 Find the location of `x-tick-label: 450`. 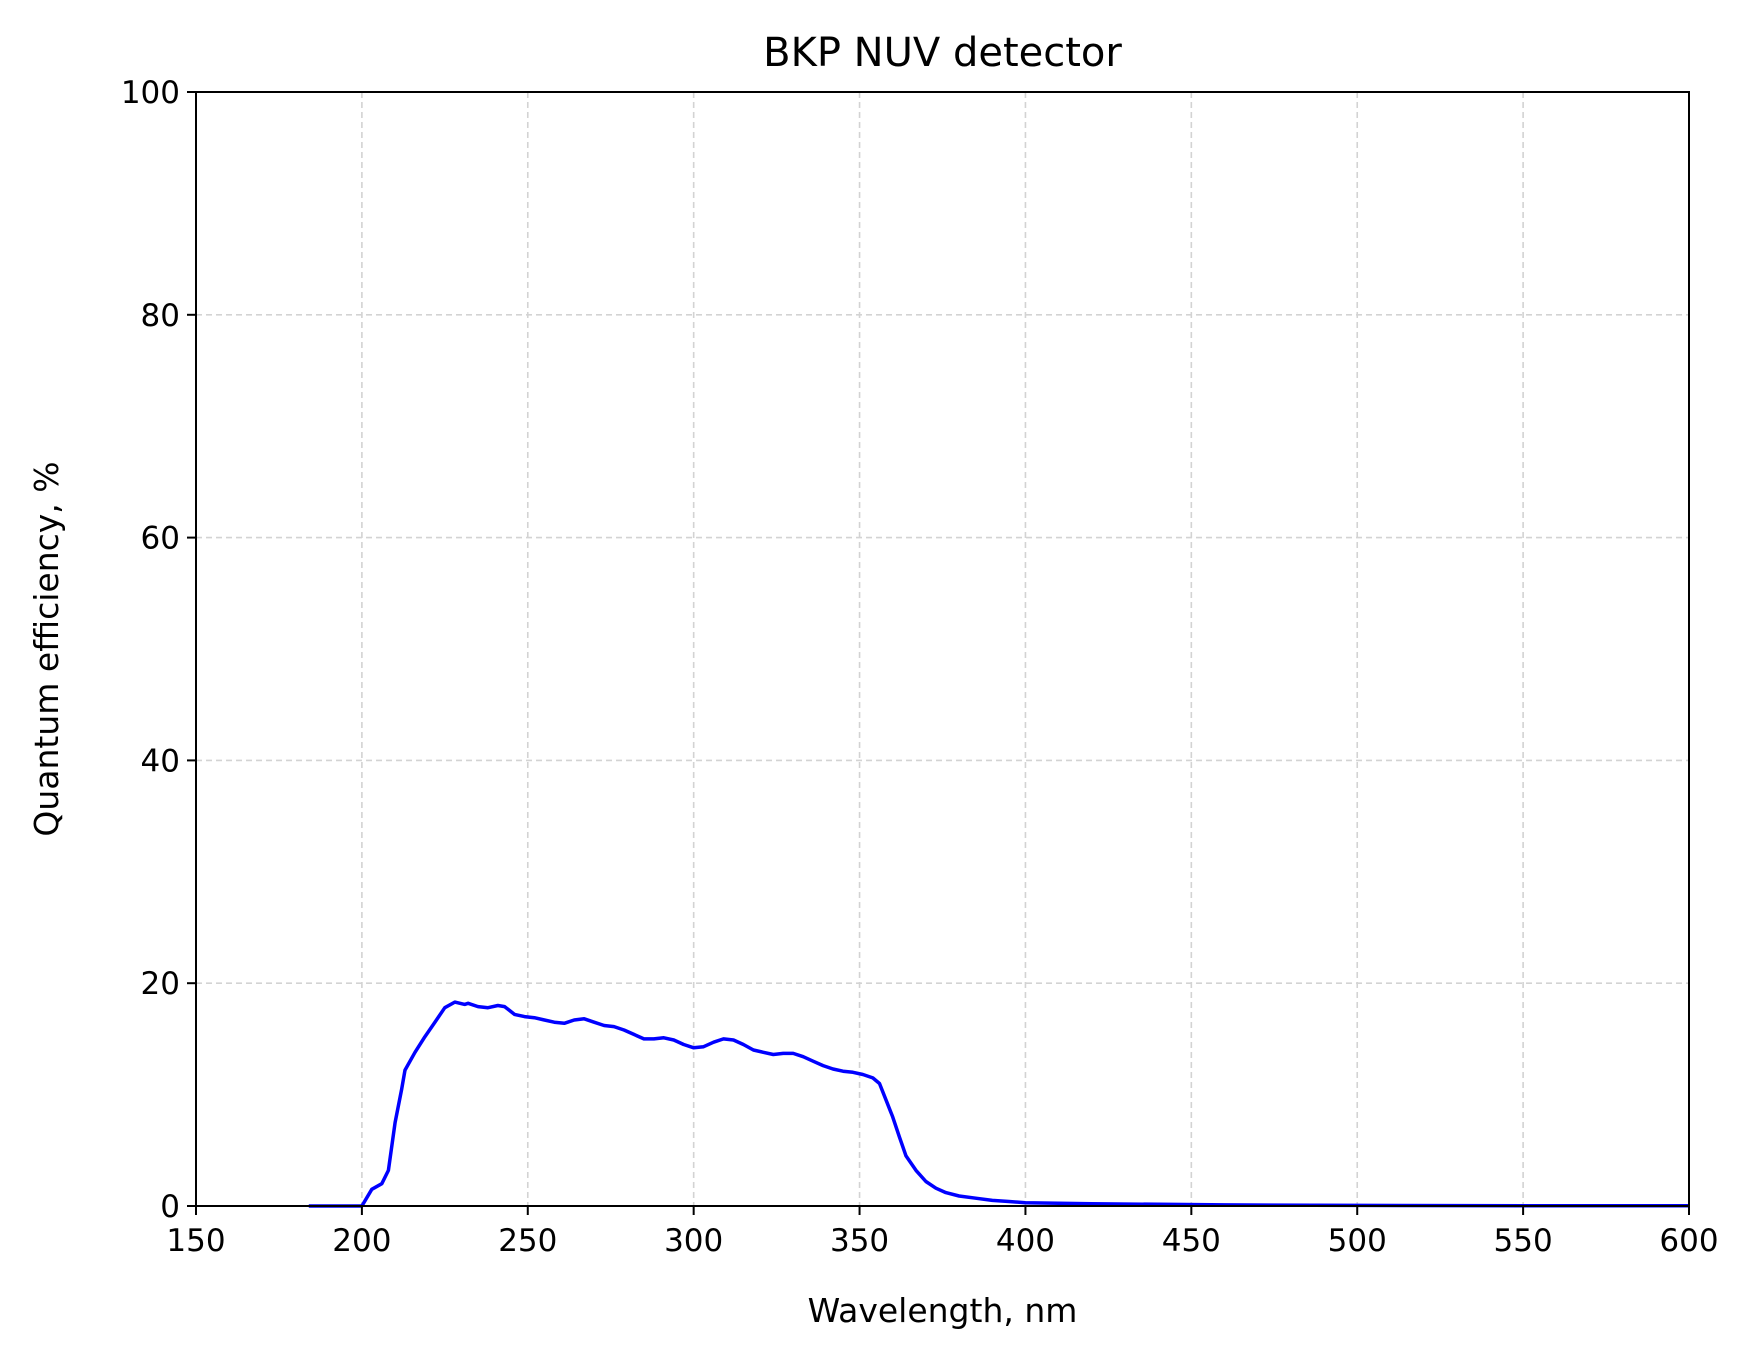

x-tick-label: 450 is located at coordinates (1191, 1241).